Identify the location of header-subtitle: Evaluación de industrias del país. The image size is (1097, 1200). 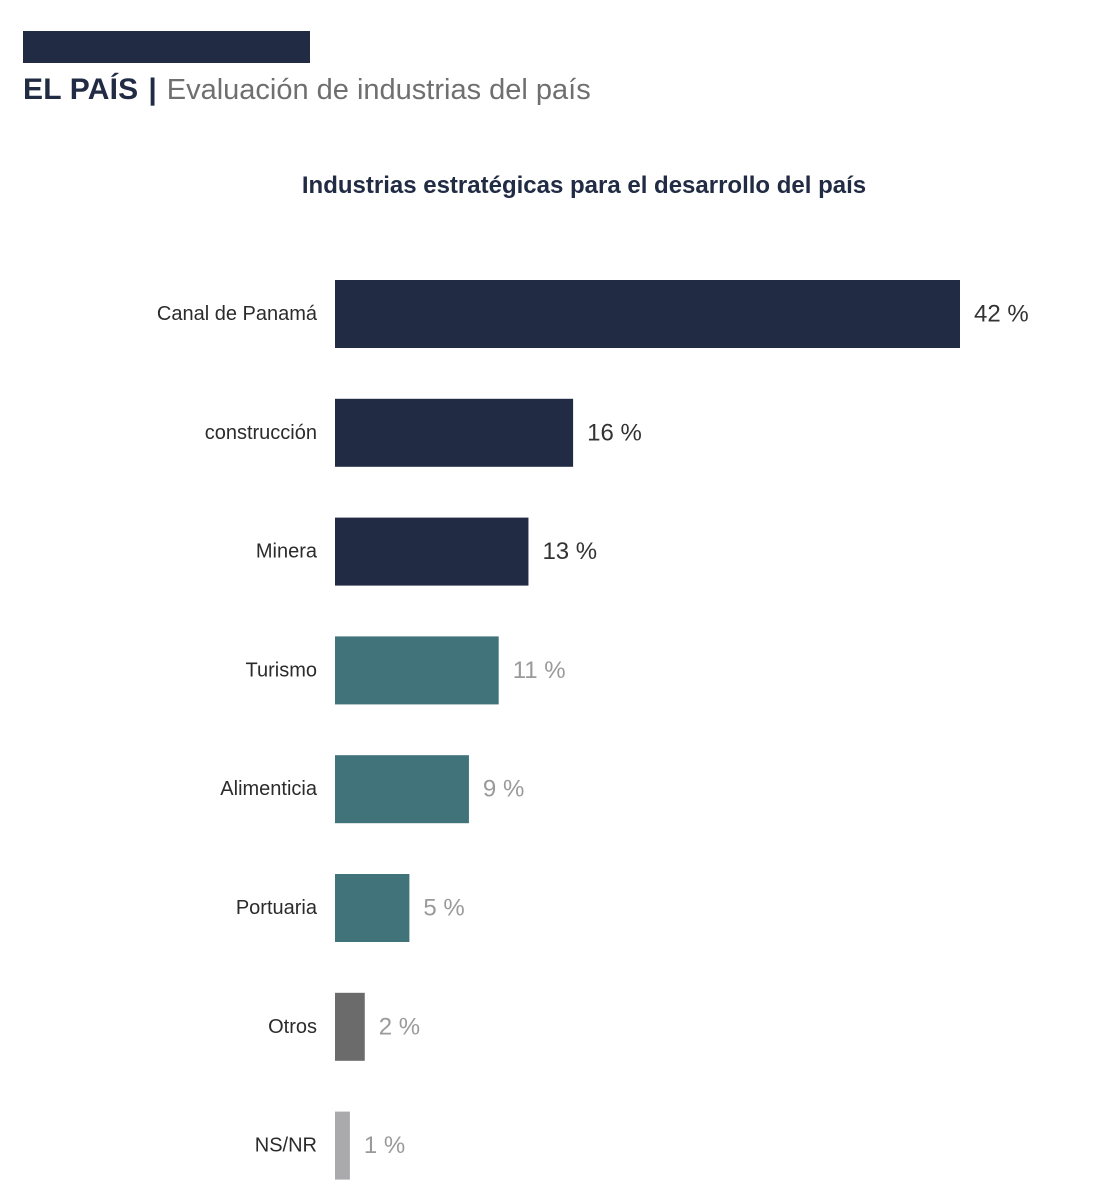
(378, 89).